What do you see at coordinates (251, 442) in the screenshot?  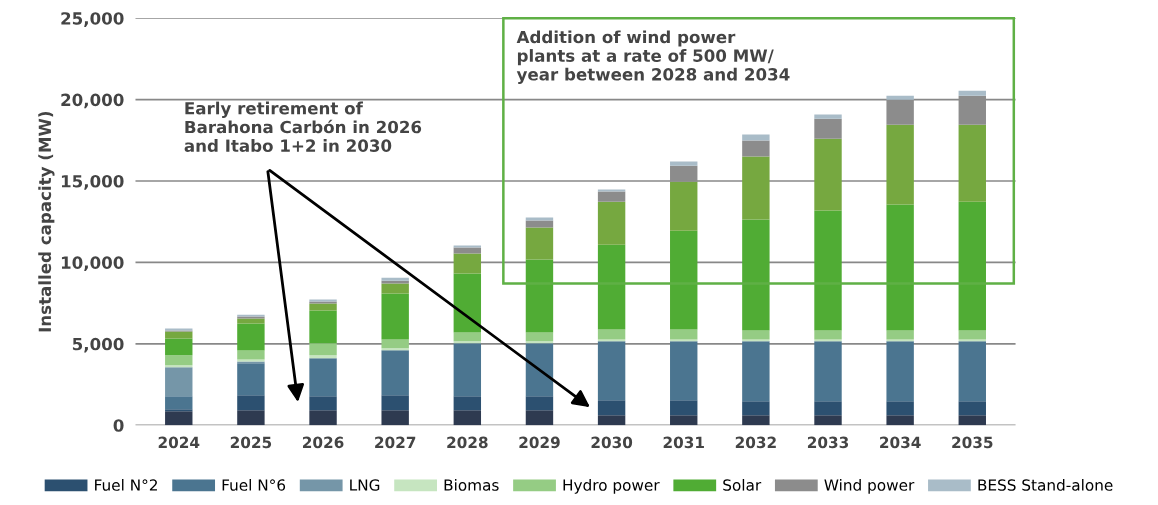 I see `x-tick-label: 2025` at bounding box center [251, 442].